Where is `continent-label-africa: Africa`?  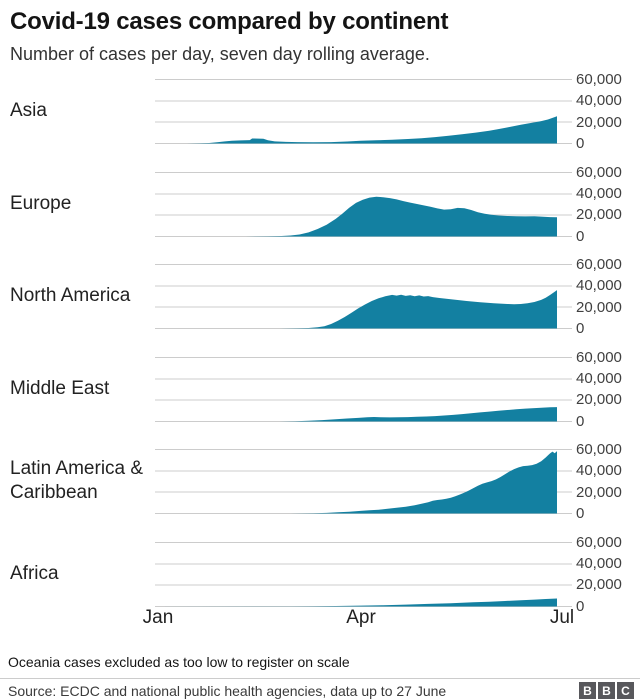 continent-label-africa: Africa is located at coordinates (34, 573).